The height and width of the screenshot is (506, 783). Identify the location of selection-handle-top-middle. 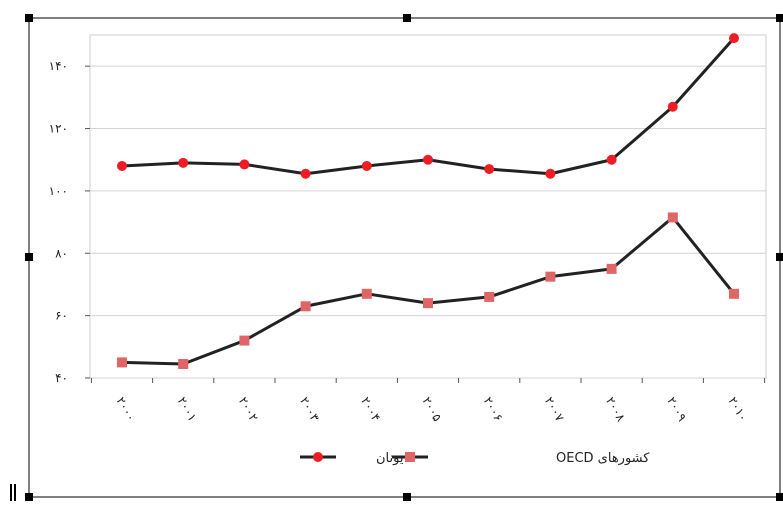
(407, 18).